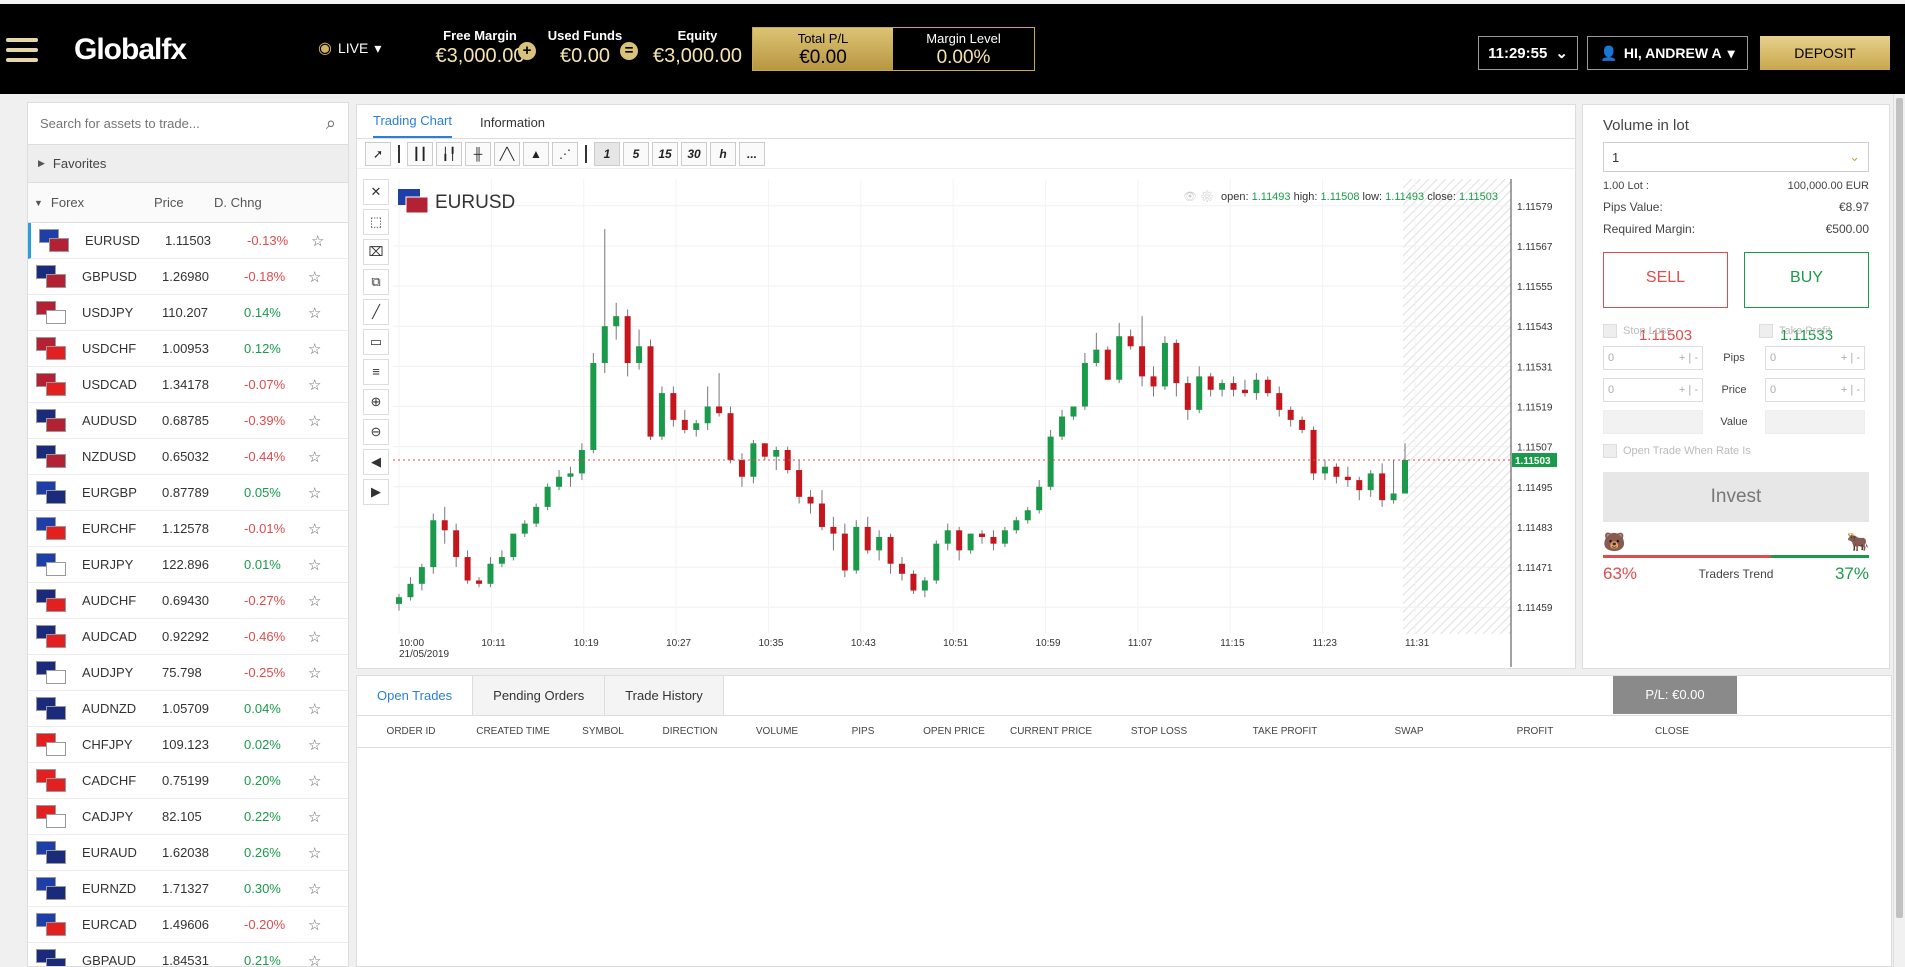 The height and width of the screenshot is (967, 1905). Describe the element at coordinates (1806, 298) in the screenshot. I see `buy-button: BUY 1.11533` at that location.